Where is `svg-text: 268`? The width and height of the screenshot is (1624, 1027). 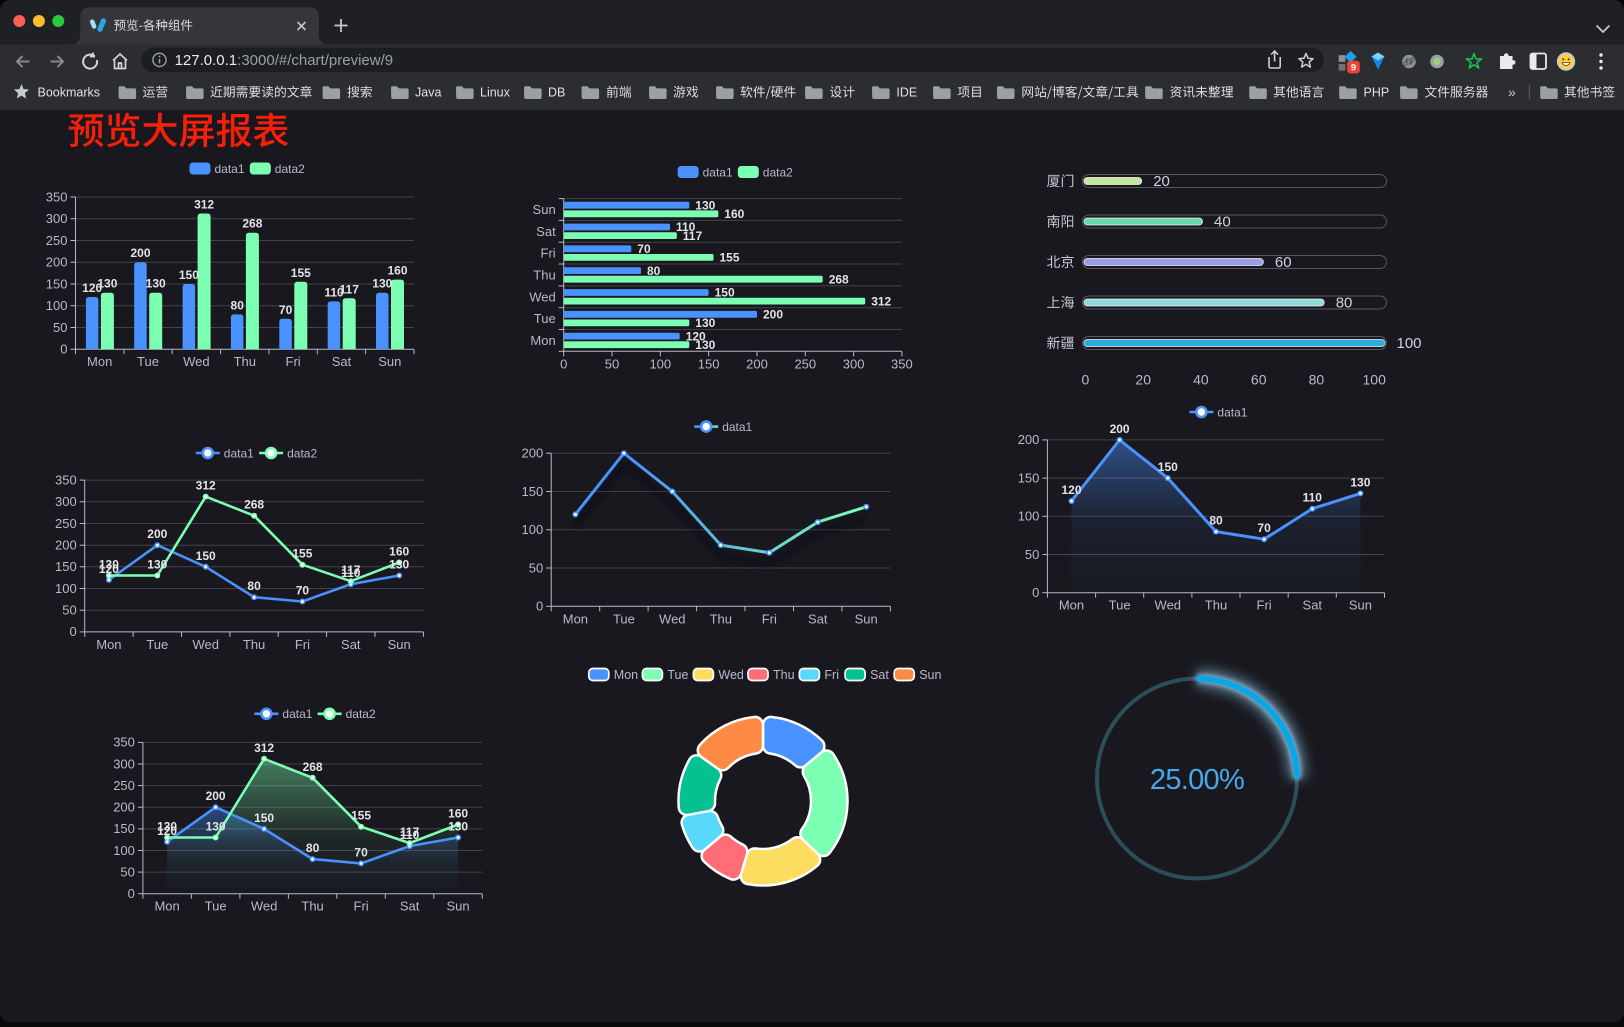 svg-text: 268 is located at coordinates (252, 224).